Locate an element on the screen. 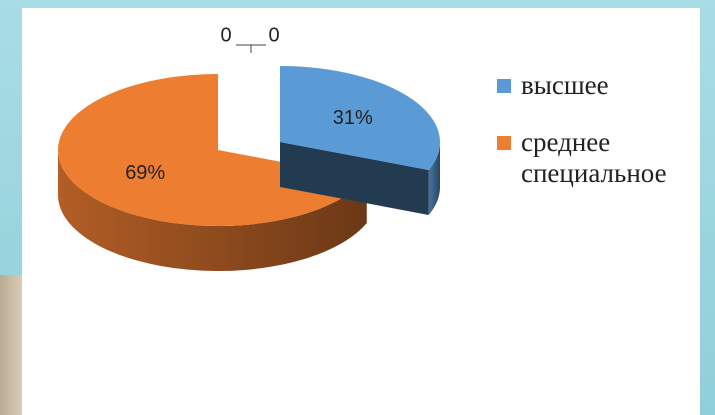 This screenshot has width=715, height=415. legend-label: среднее специальное is located at coordinates (594, 157).